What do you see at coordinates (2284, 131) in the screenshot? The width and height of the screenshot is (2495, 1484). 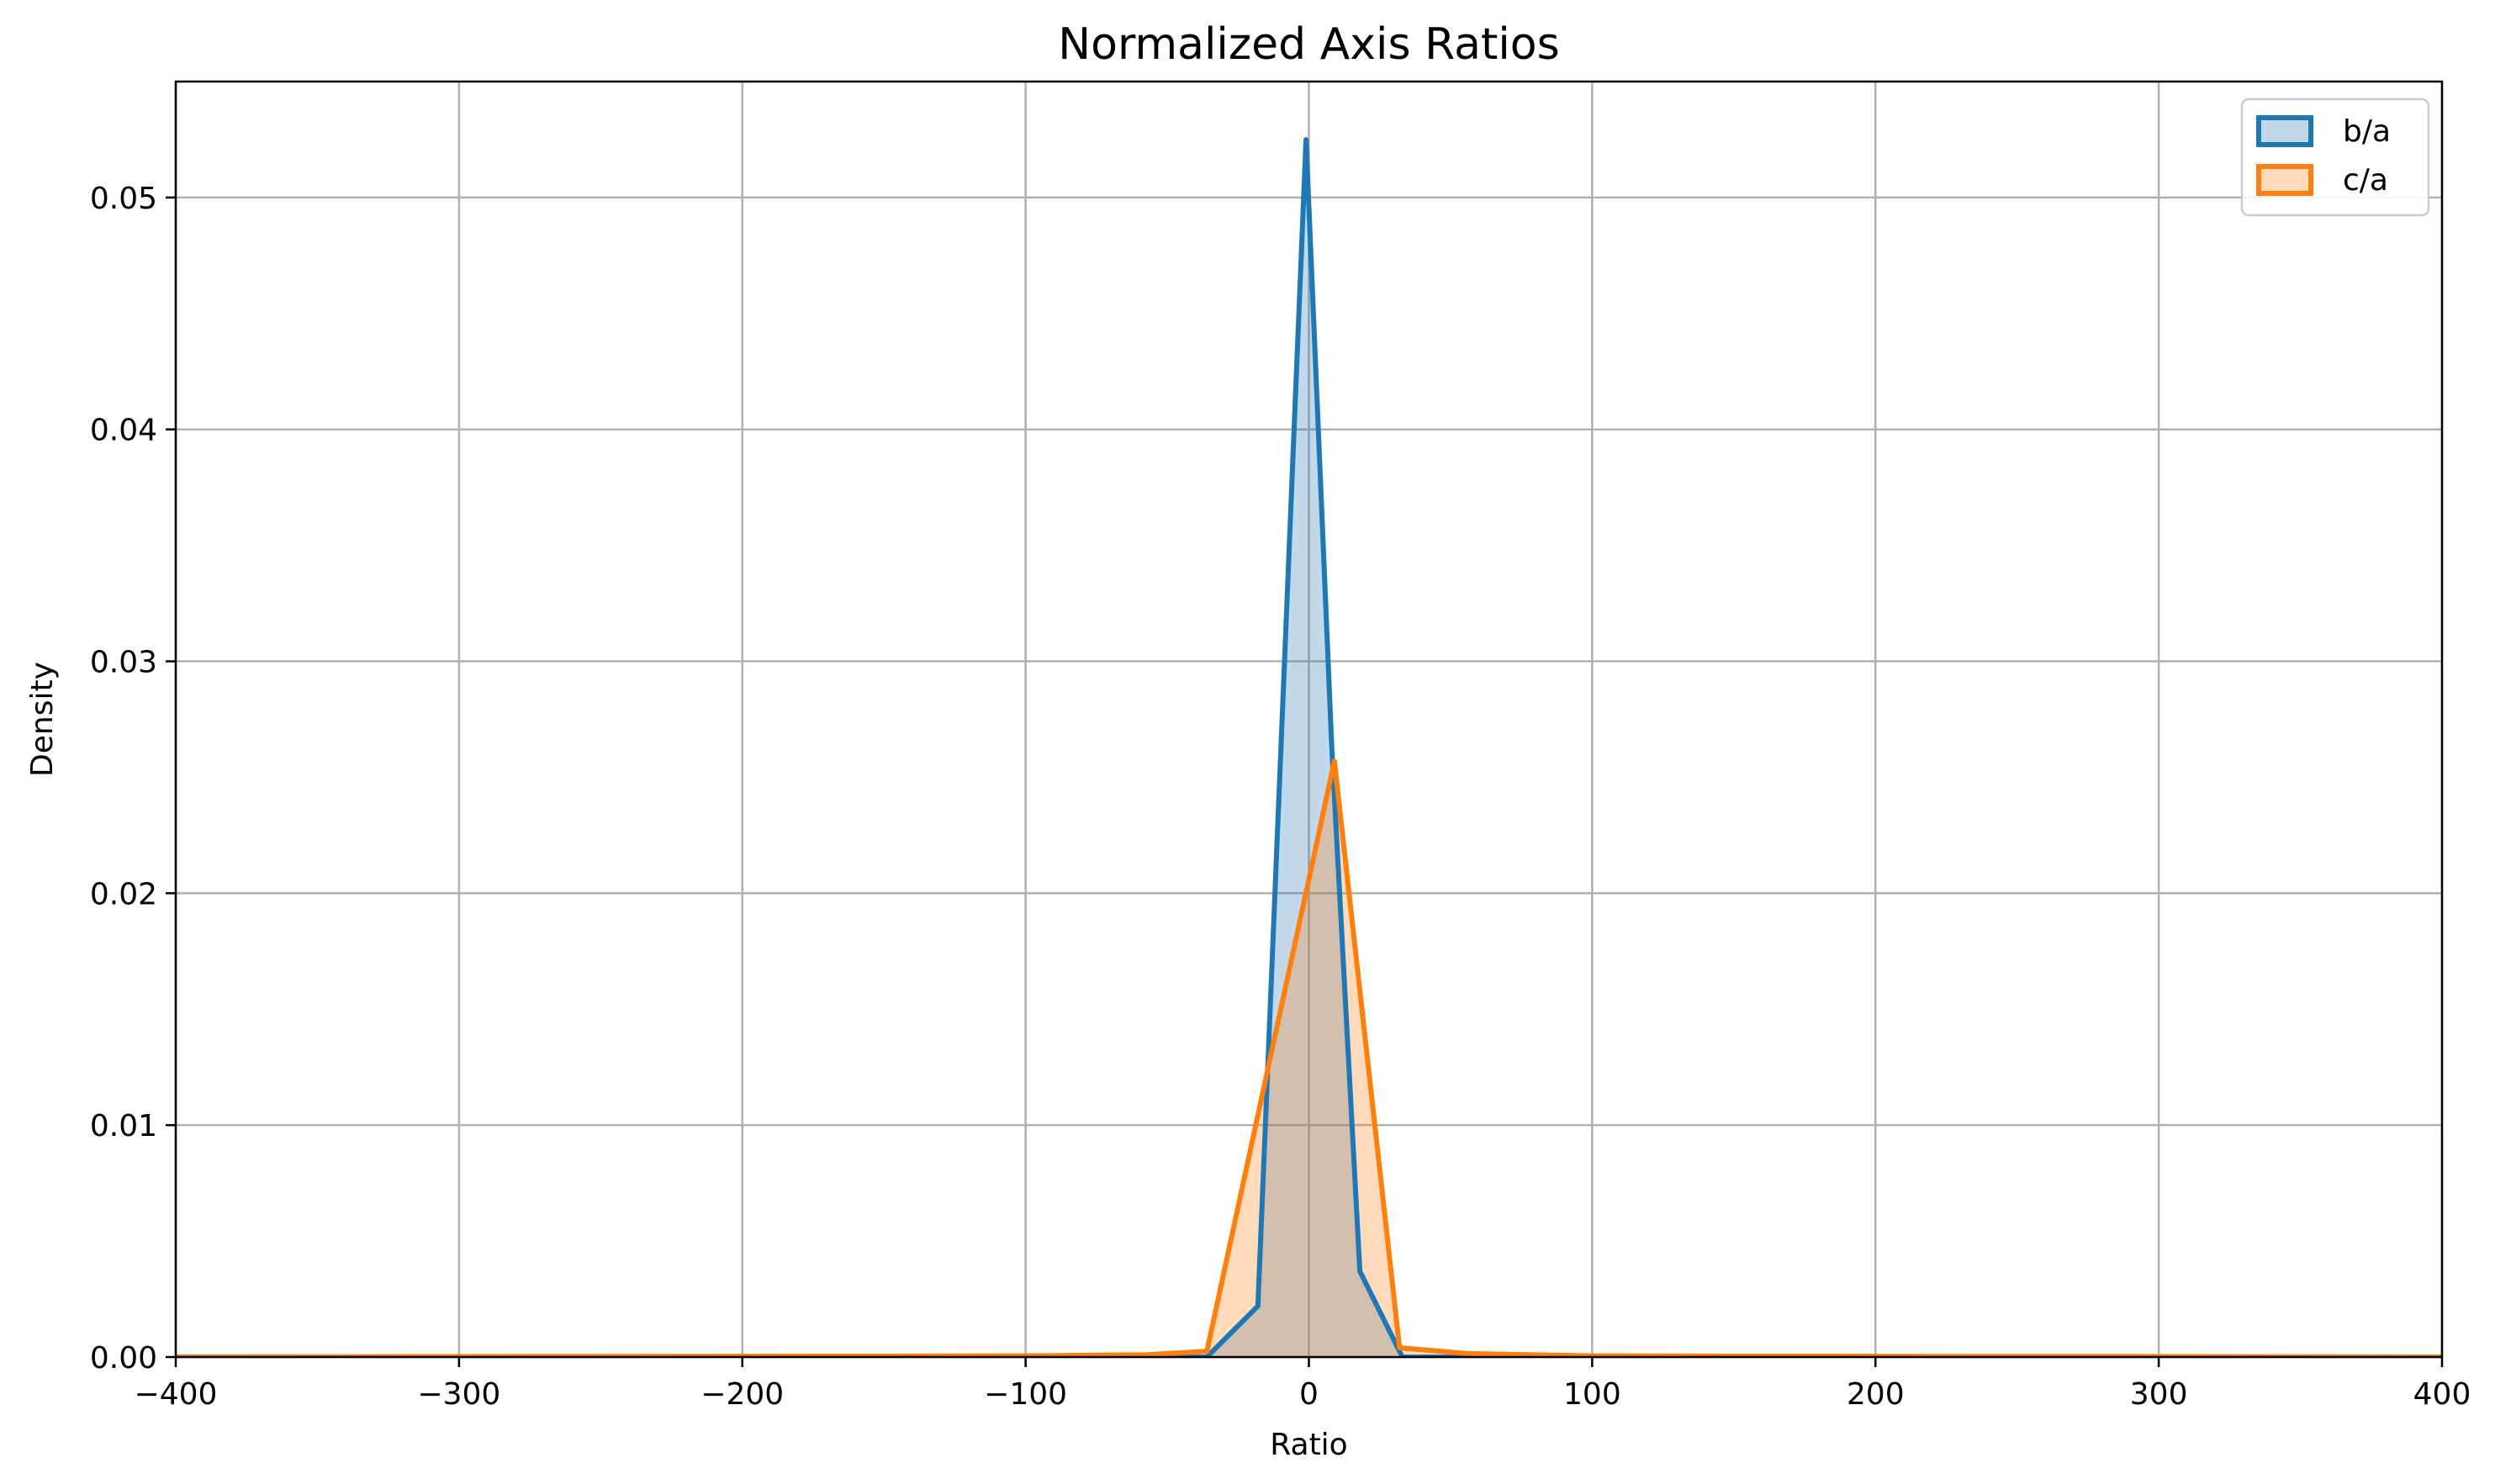 I see `legend-swatch-b-a` at bounding box center [2284, 131].